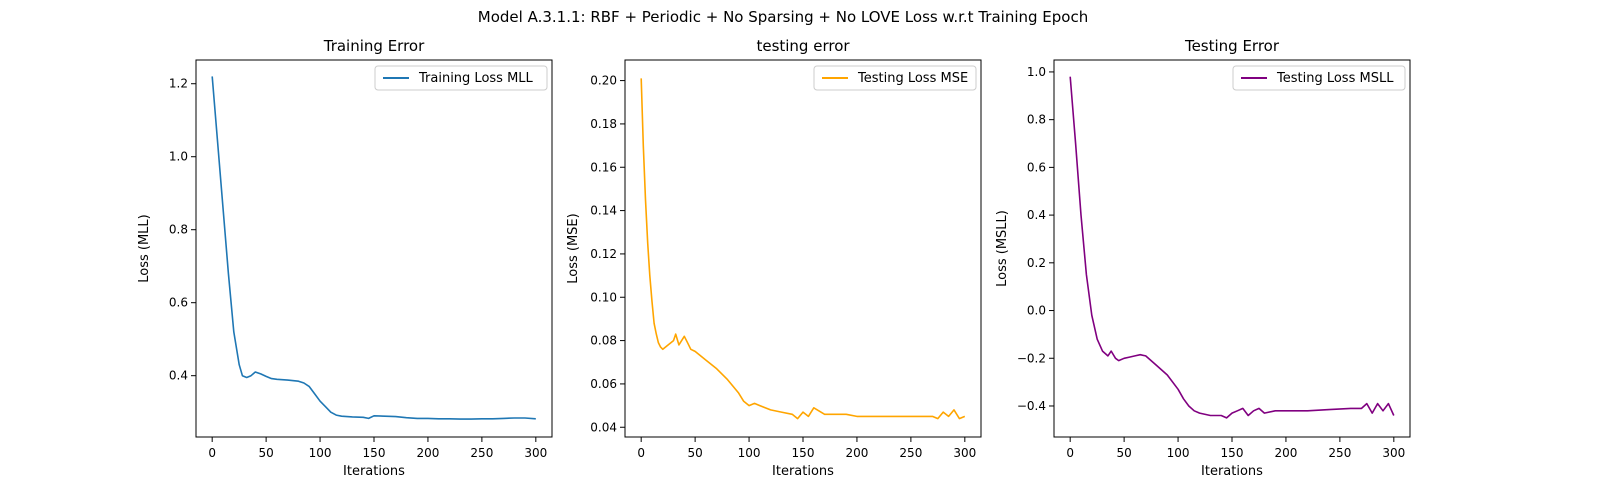 This screenshot has width=1600, height=500. I want to click on legend: Testing Loss MSE, so click(895, 78).